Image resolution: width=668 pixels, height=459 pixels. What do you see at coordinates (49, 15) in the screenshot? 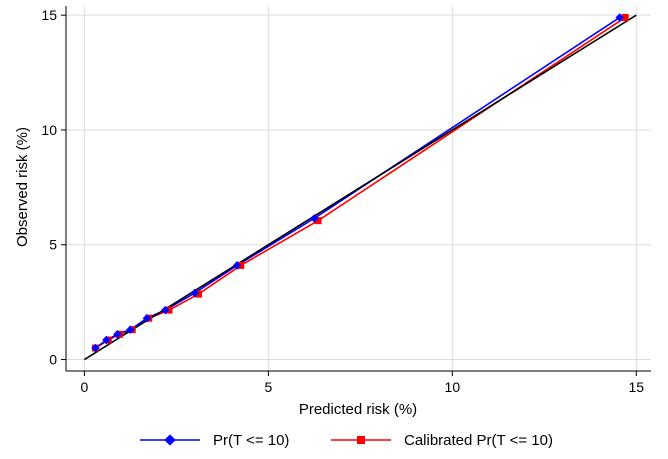
I see `y-tick-label: 15` at bounding box center [49, 15].